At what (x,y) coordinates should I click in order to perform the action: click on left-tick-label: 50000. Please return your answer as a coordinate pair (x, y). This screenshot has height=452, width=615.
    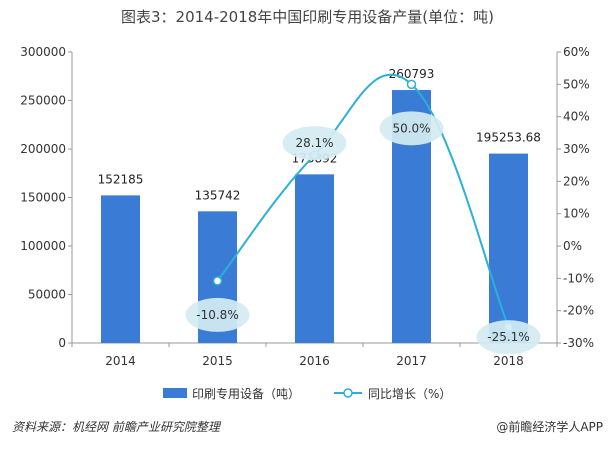
    Looking at the image, I should click on (47, 295).